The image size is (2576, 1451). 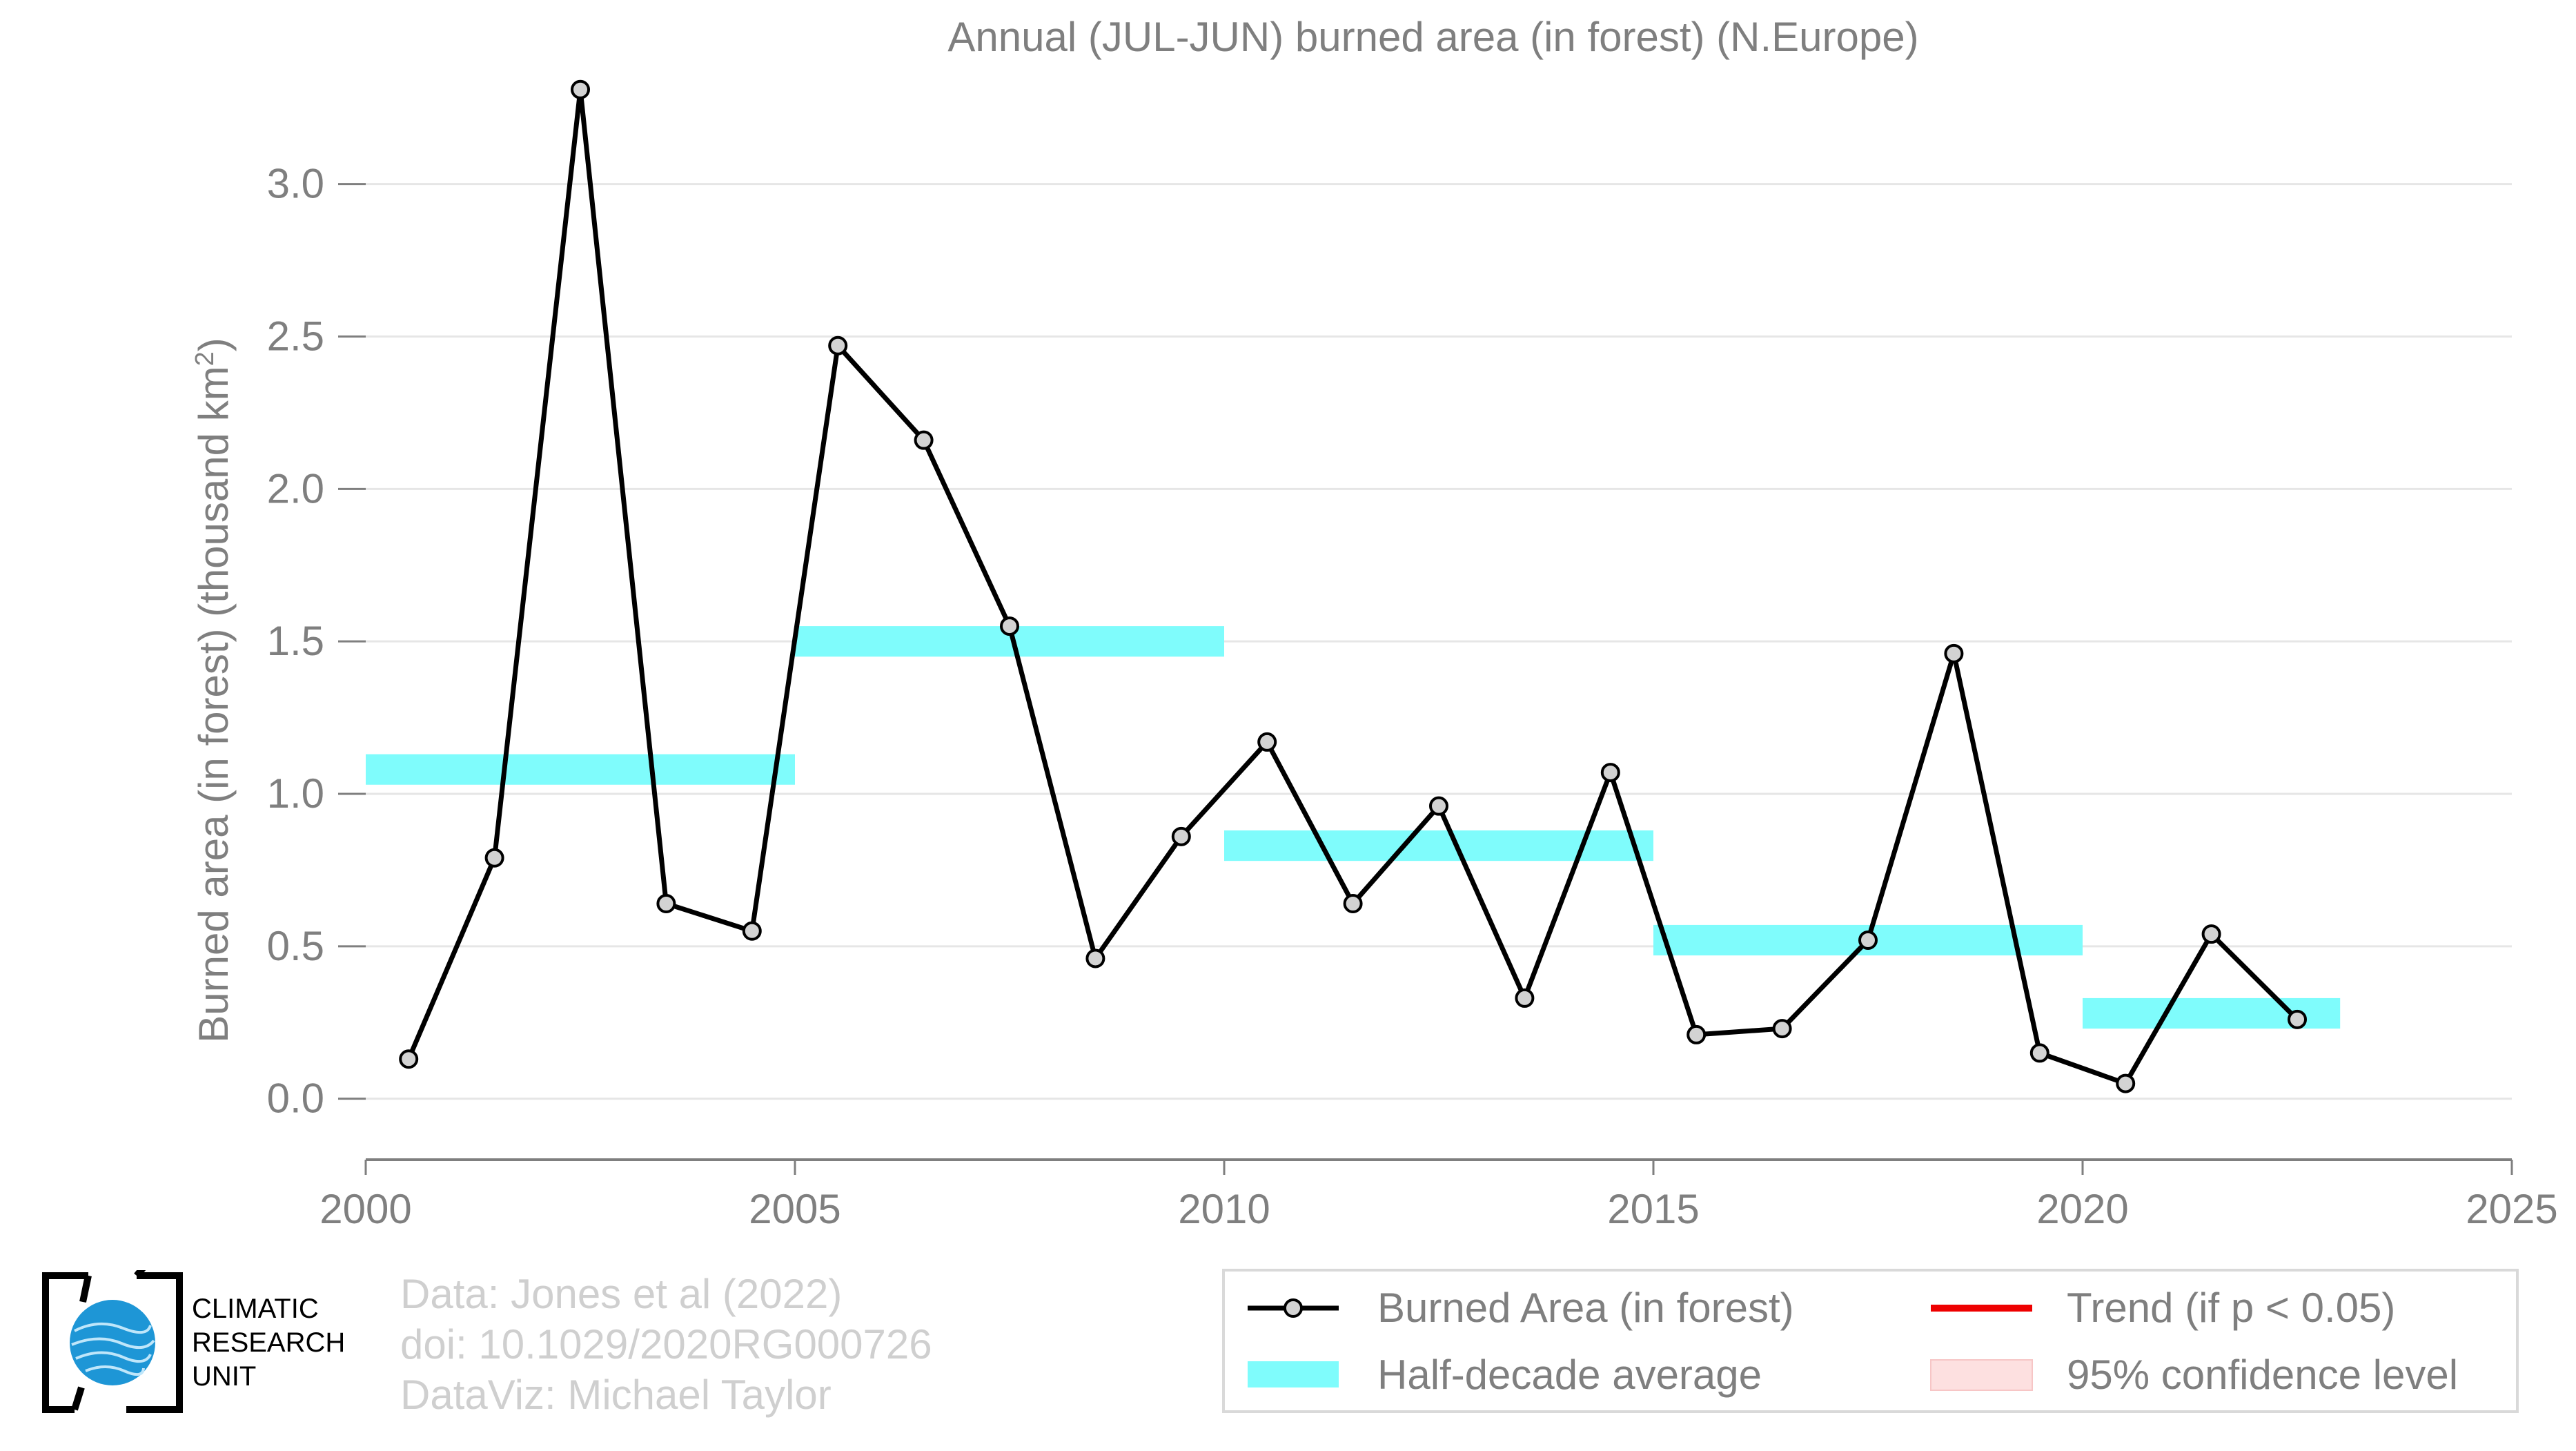 What do you see at coordinates (2231, 1308) in the screenshot?
I see `legend-label-trend: Trend (if p < 0.05)` at bounding box center [2231, 1308].